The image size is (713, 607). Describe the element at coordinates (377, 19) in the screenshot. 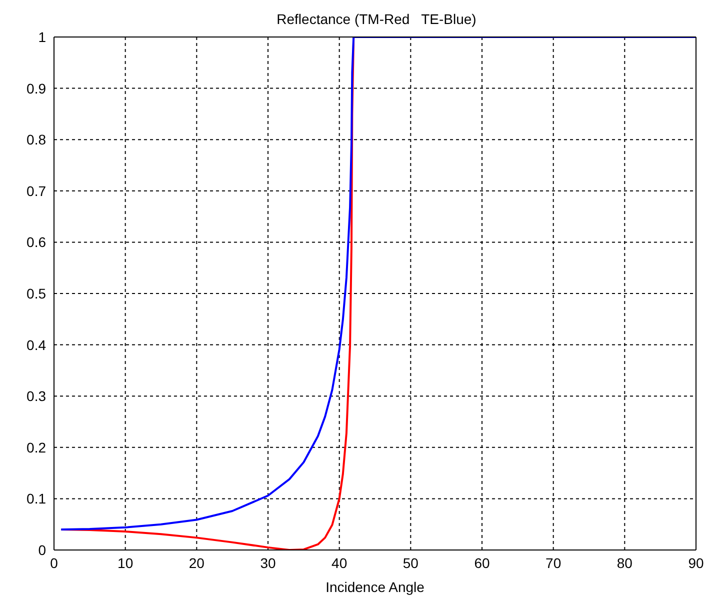

I see `chart-title: Reflectance (TM-Red TE-Blue)` at that location.